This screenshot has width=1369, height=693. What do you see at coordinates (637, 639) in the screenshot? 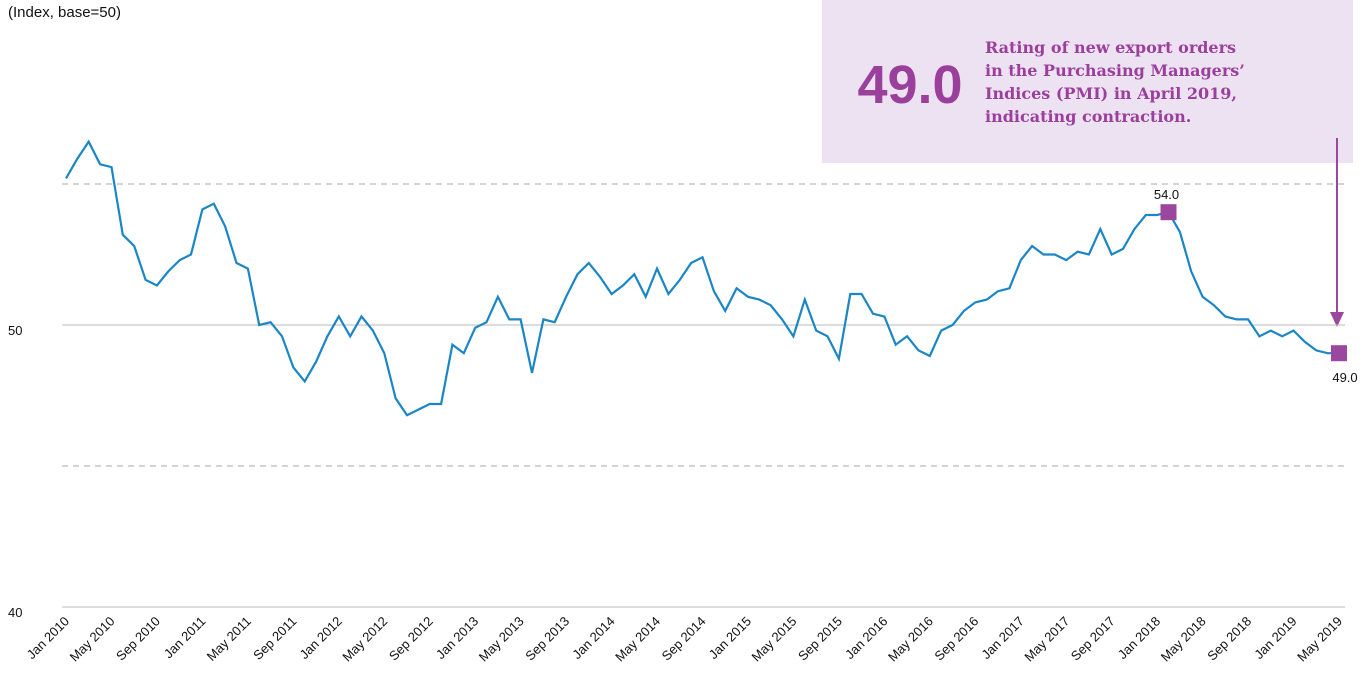
I see `x-tick-label: May 2014` at bounding box center [637, 639].